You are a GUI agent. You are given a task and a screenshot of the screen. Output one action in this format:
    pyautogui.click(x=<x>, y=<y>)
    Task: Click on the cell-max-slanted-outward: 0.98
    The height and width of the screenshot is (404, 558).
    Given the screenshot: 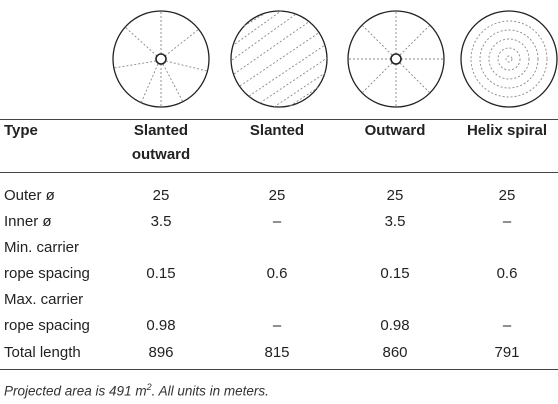 What is the action you would take?
    pyautogui.click(x=161, y=325)
    